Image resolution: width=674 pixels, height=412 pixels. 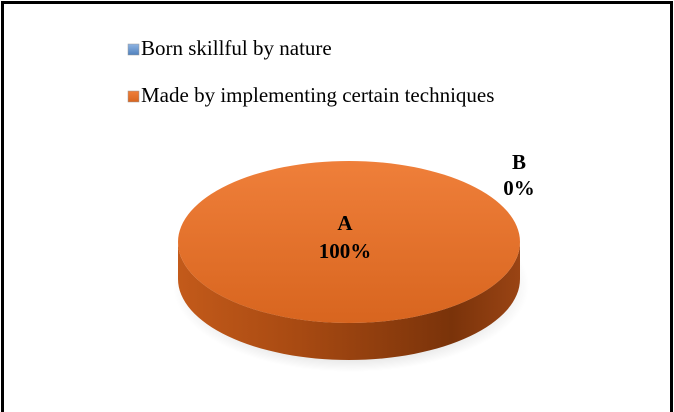 I want to click on slice-label: A, so click(x=345, y=223).